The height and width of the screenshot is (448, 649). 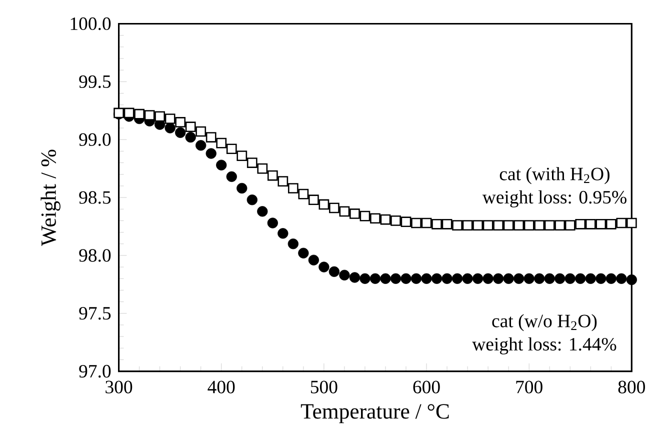 What do you see at coordinates (555, 175) in the screenshot?
I see `annotation: cat (with H$_{2}$O)` at bounding box center [555, 175].